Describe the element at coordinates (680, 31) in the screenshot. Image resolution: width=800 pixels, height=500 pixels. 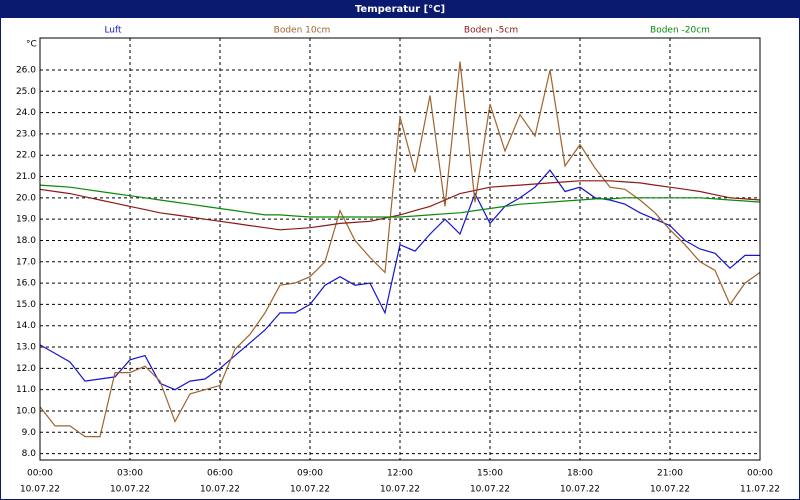
I see `legend-entry: Boden -20cm` at that location.